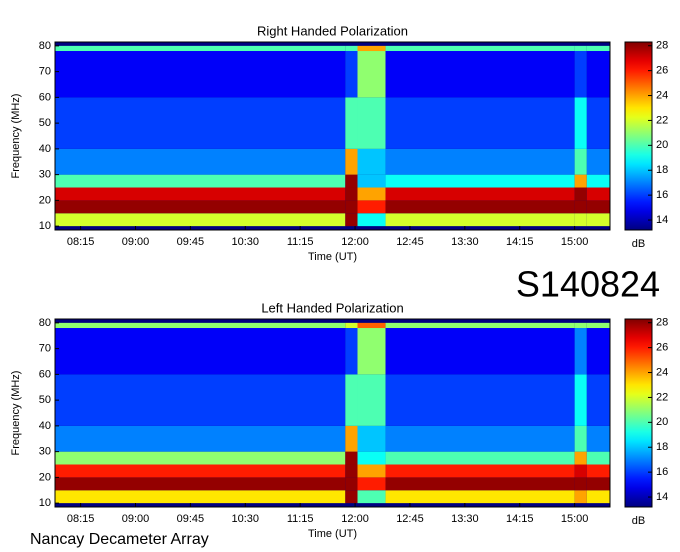 The width and height of the screenshot is (680, 552). I want to click on x-tick-label: 12:45, so click(410, 242).